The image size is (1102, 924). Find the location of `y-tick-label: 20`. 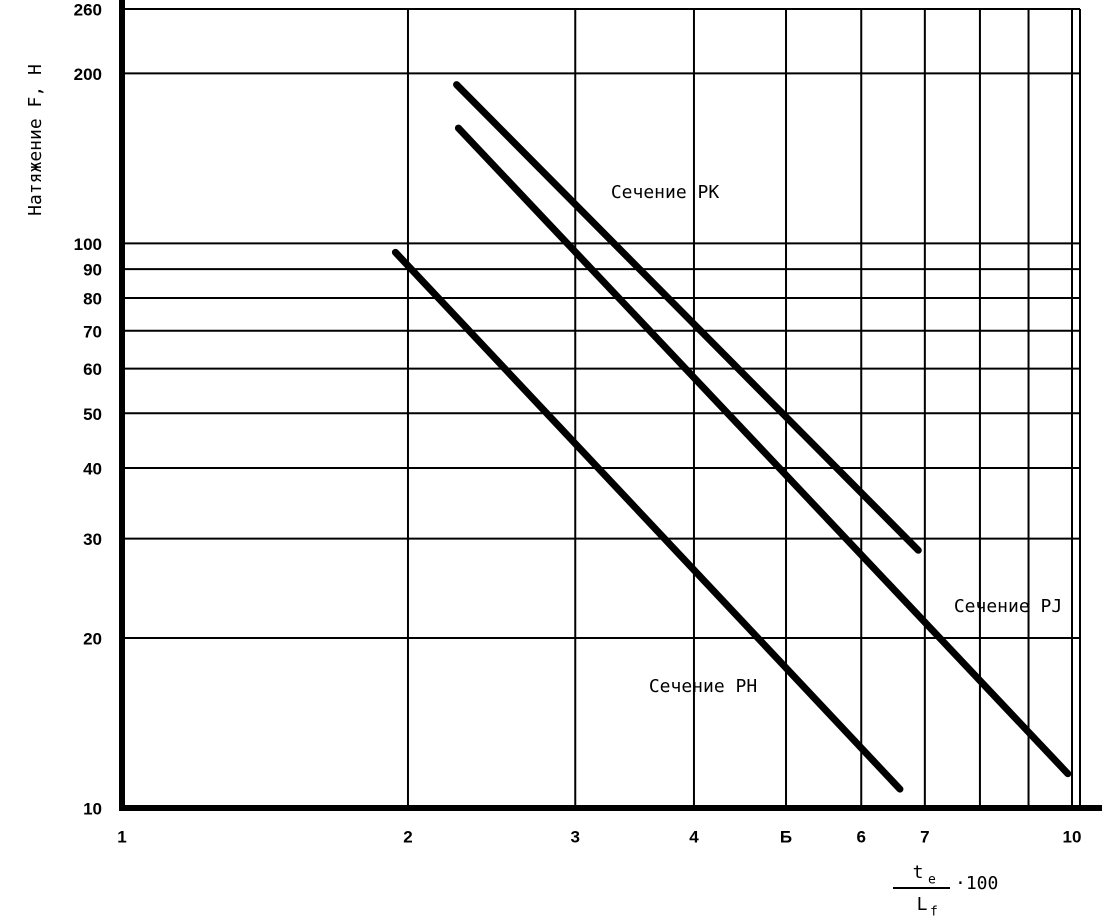

y-tick-label: 20 is located at coordinates (92, 639).